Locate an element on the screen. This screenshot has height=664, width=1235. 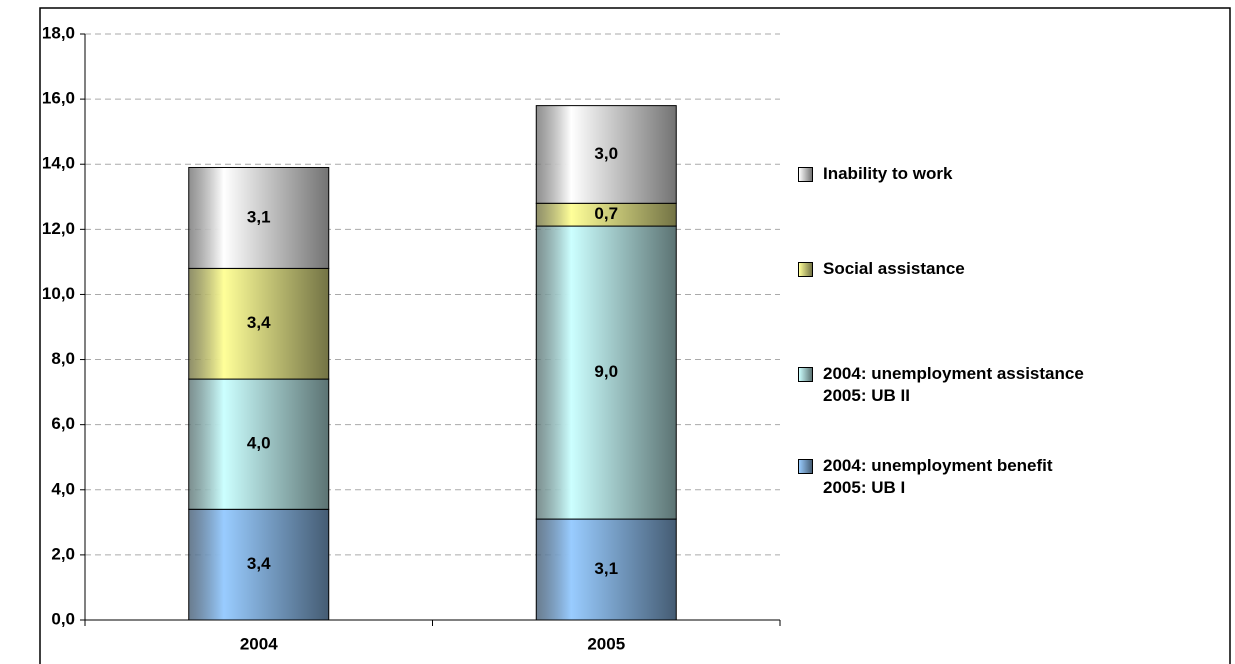
legend-label: Inability to work is located at coordinates (888, 173).